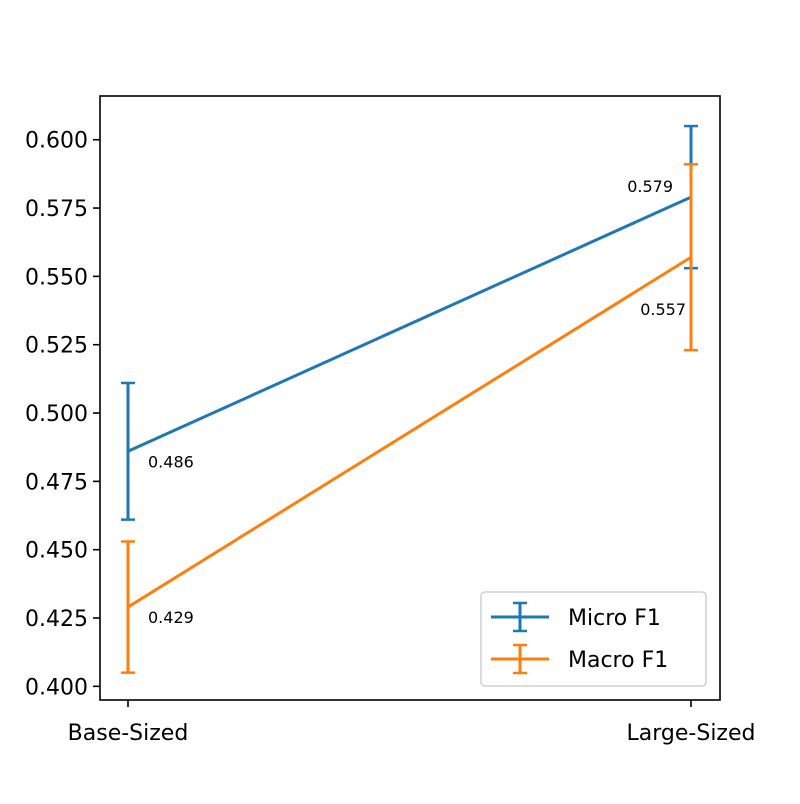 The width and height of the screenshot is (800, 804). I want to click on y-tick-label: 0.525, so click(56, 346).